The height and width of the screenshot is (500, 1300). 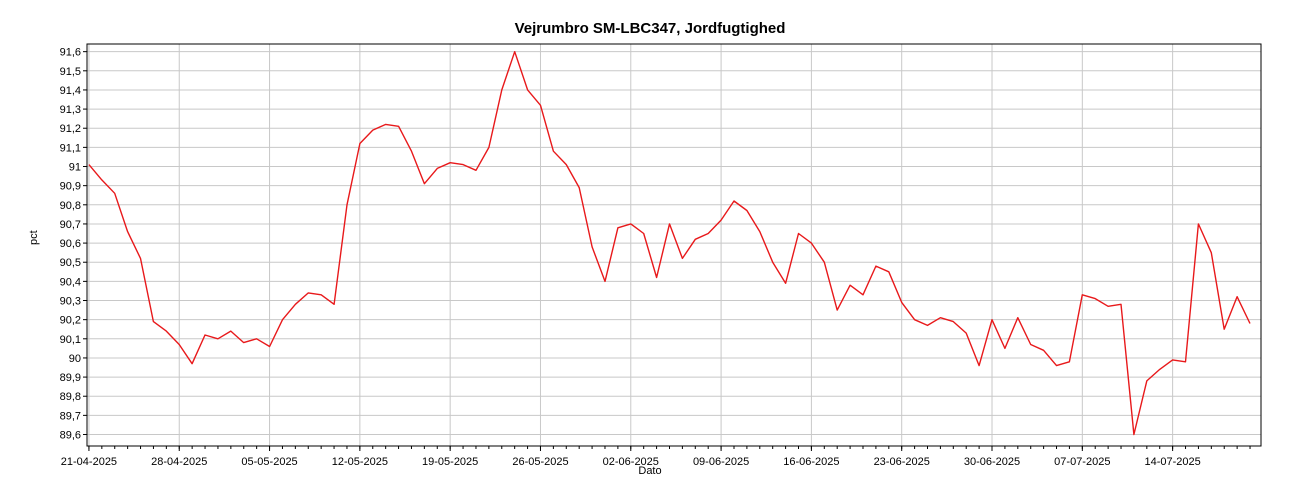 What do you see at coordinates (70, 282) in the screenshot?
I see `y-tick-label: 90,4` at bounding box center [70, 282].